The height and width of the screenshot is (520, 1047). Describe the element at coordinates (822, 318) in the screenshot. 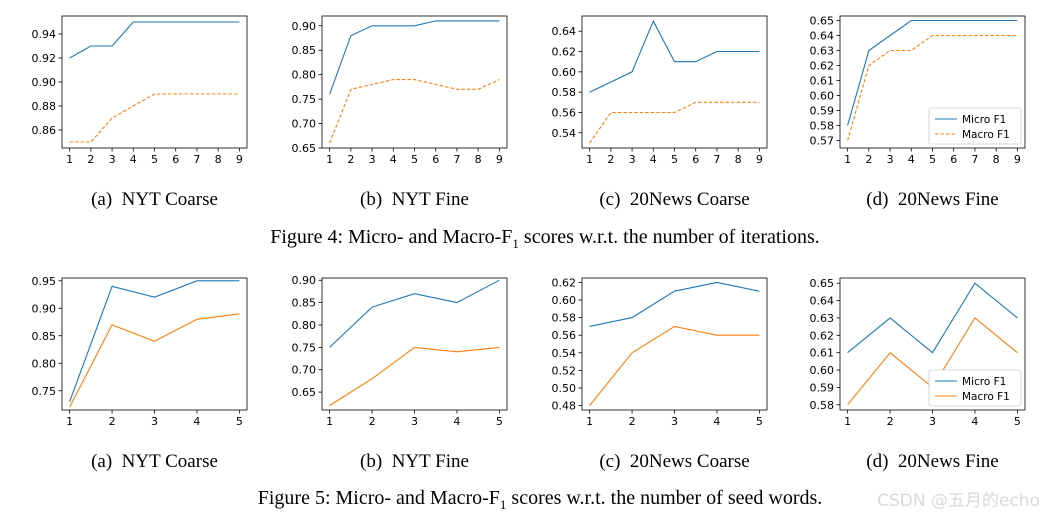

I see `y-tick-label: 0.63` at that location.